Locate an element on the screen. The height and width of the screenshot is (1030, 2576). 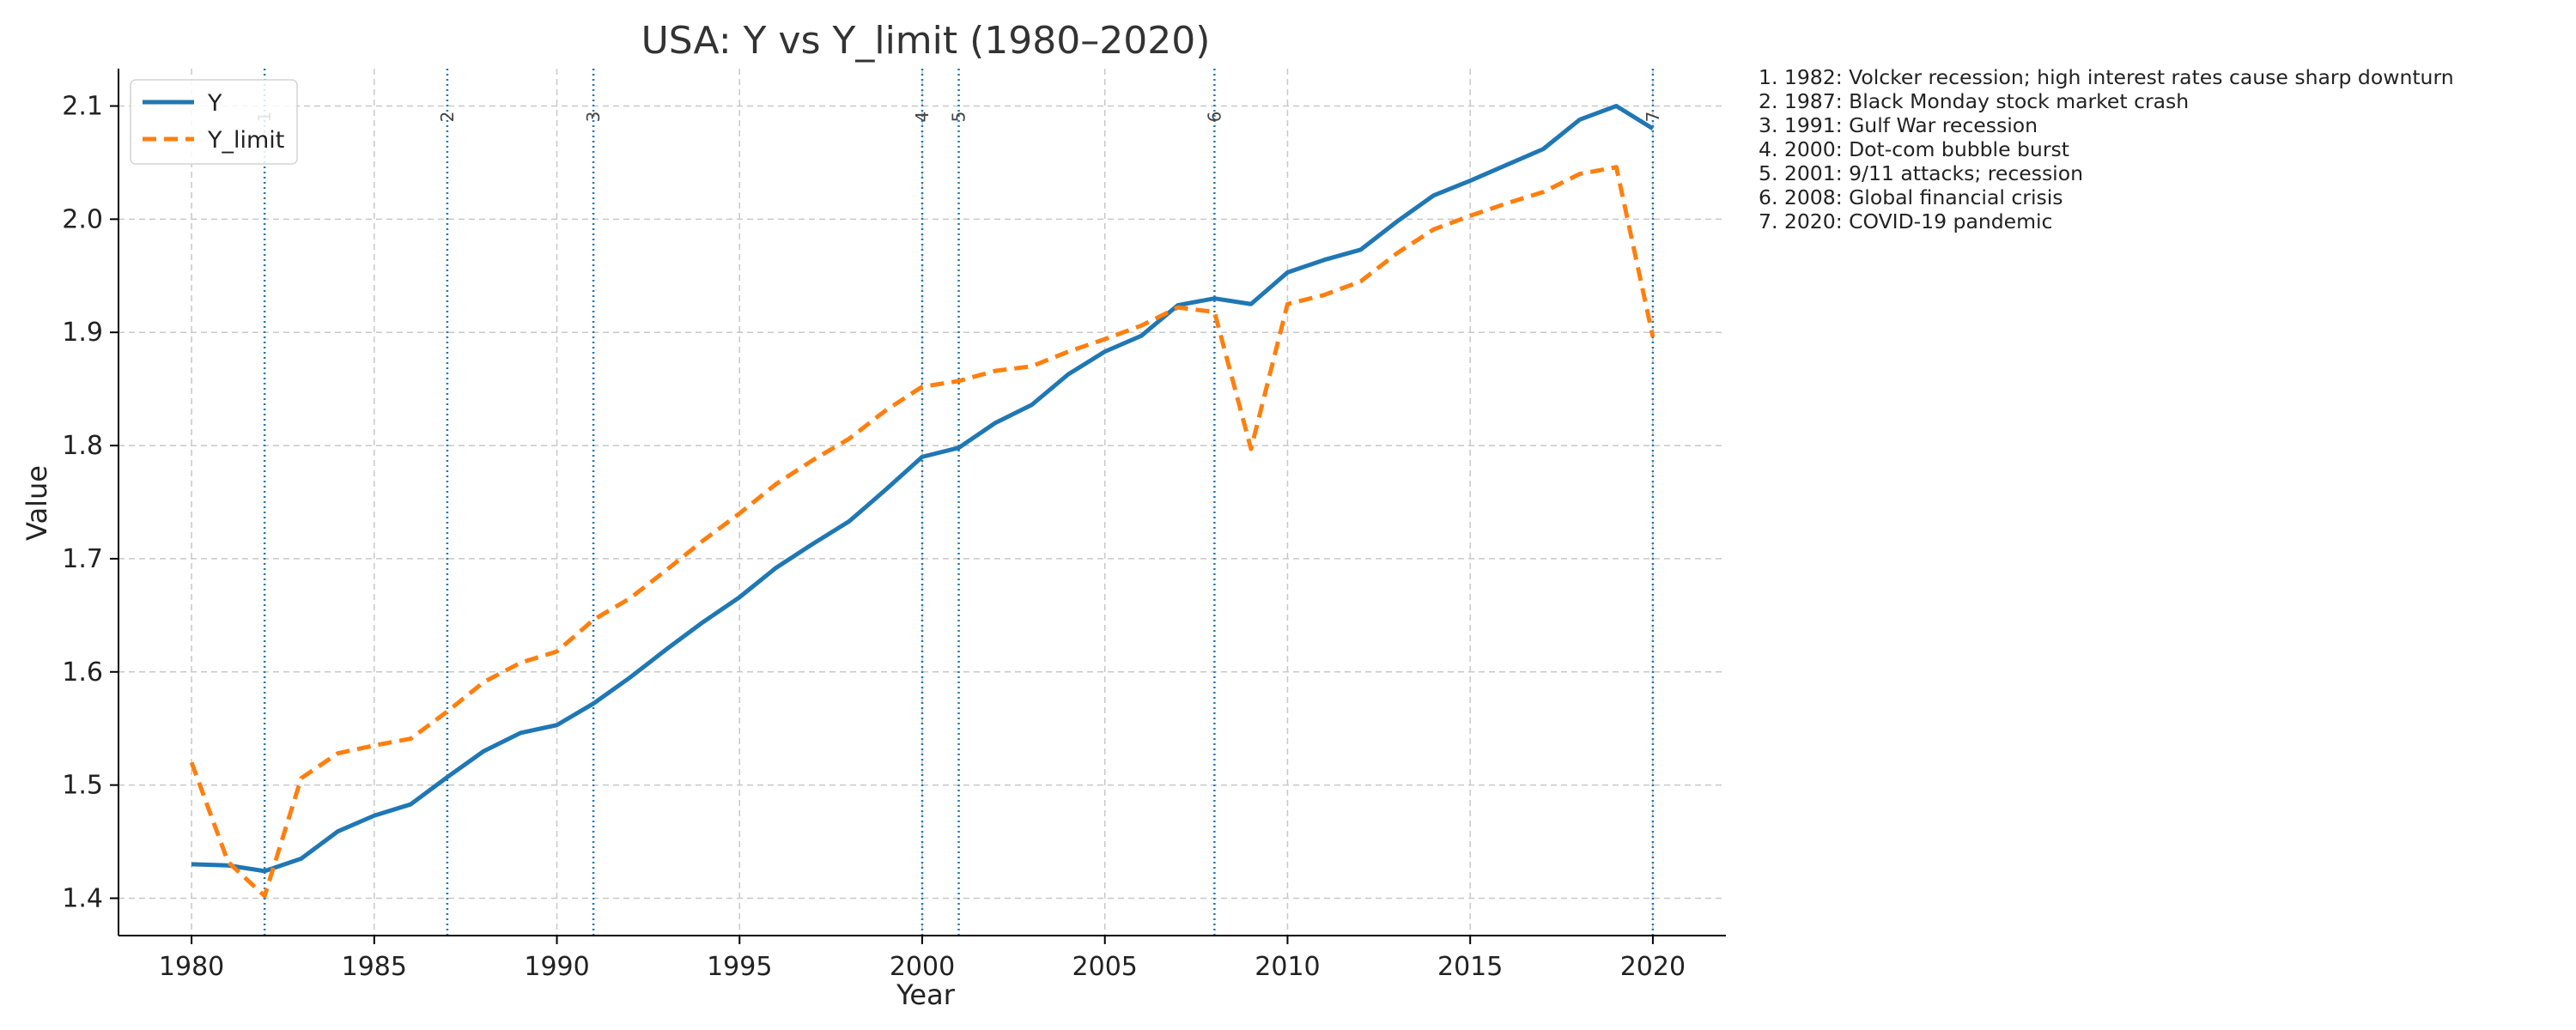
y-tick-label: 1.4 is located at coordinates (82, 898).